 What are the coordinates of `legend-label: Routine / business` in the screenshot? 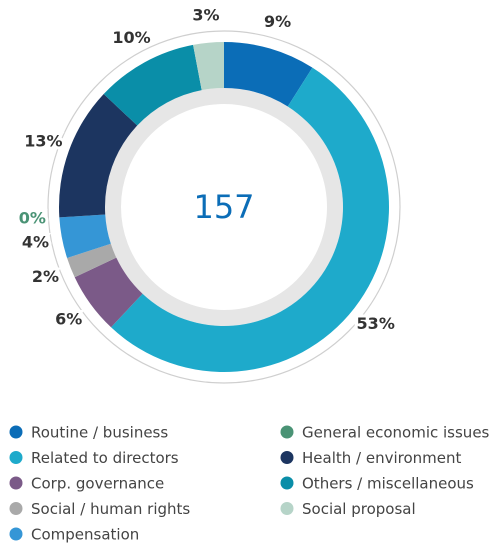 It's located at (99, 433).